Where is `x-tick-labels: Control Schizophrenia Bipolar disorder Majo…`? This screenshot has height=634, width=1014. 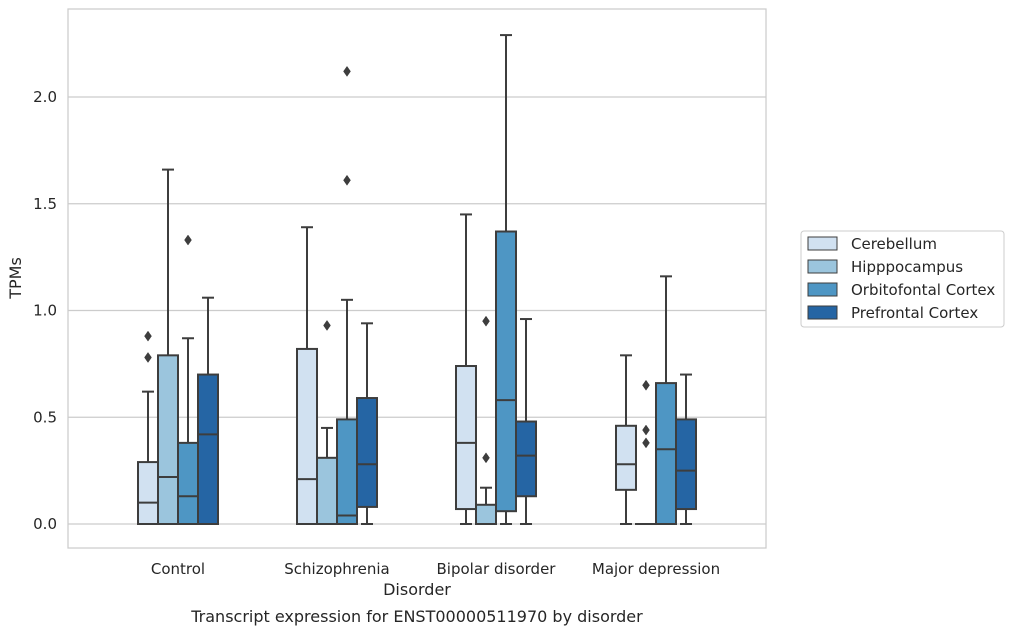 x-tick-labels: Control Schizophrenia Bipolar disorder Majo… is located at coordinates (435, 569).